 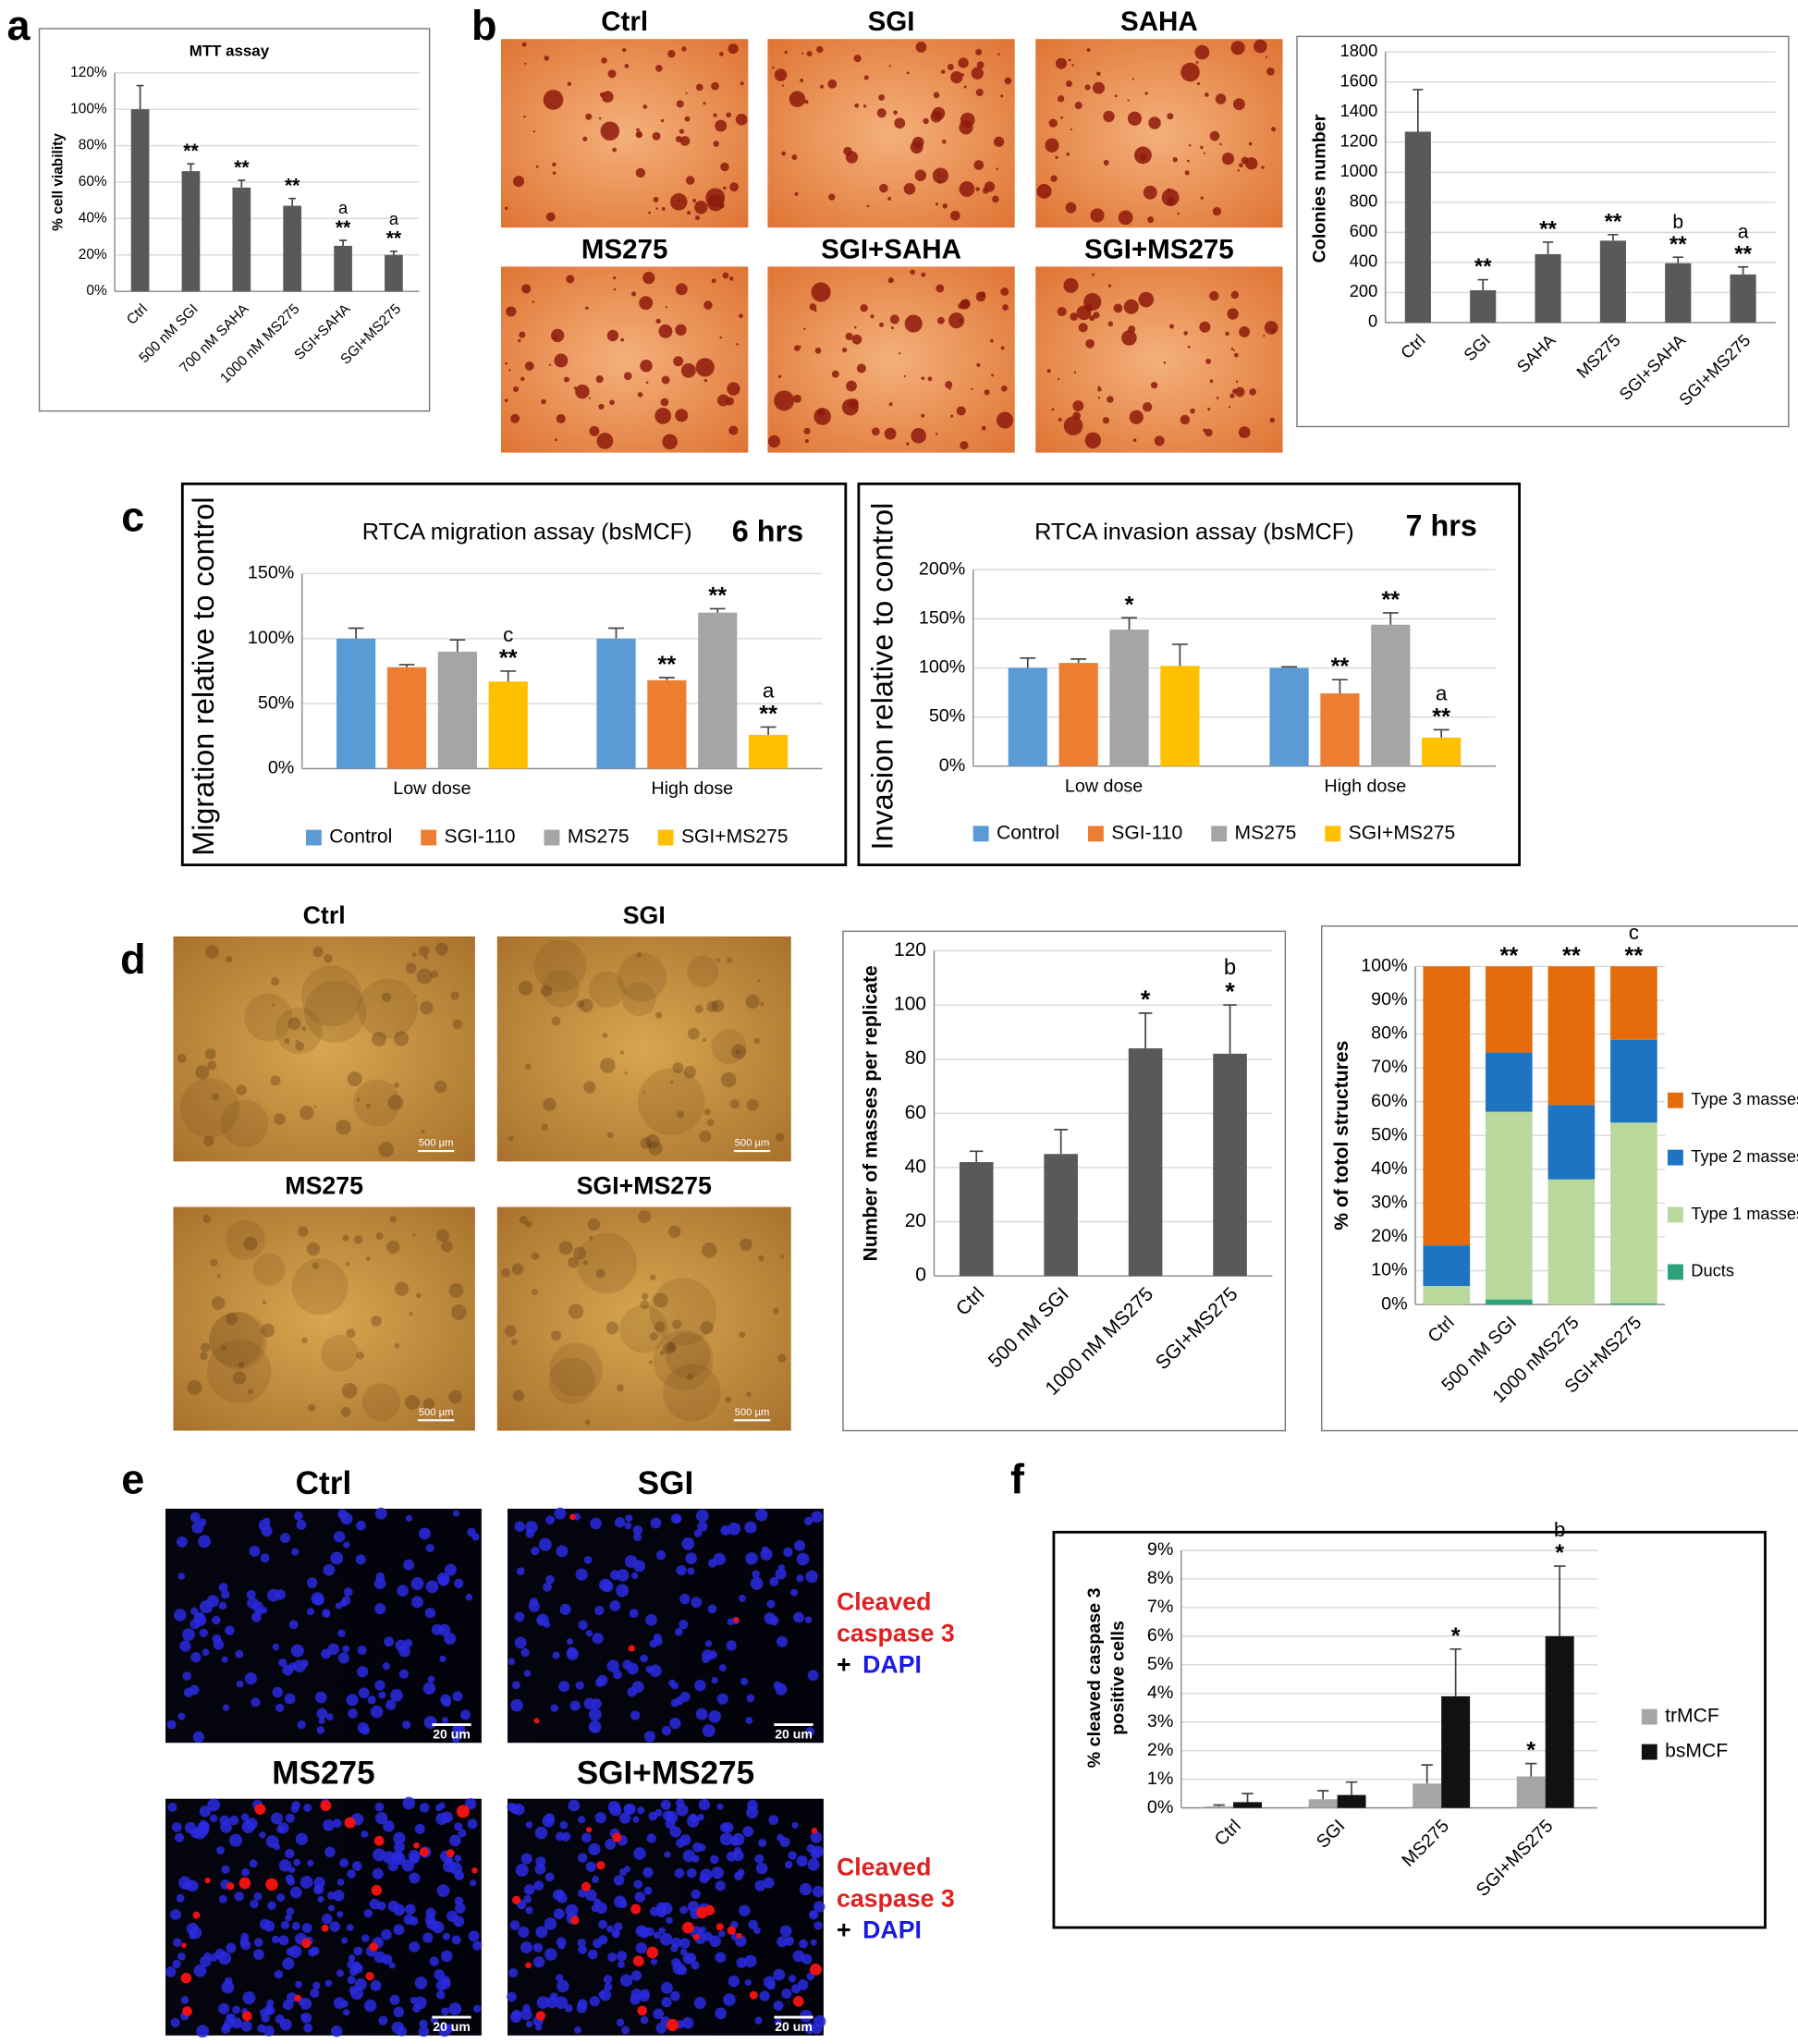 What do you see at coordinates (1634, 1003) in the screenshot?
I see `bar-segment` at bounding box center [1634, 1003].